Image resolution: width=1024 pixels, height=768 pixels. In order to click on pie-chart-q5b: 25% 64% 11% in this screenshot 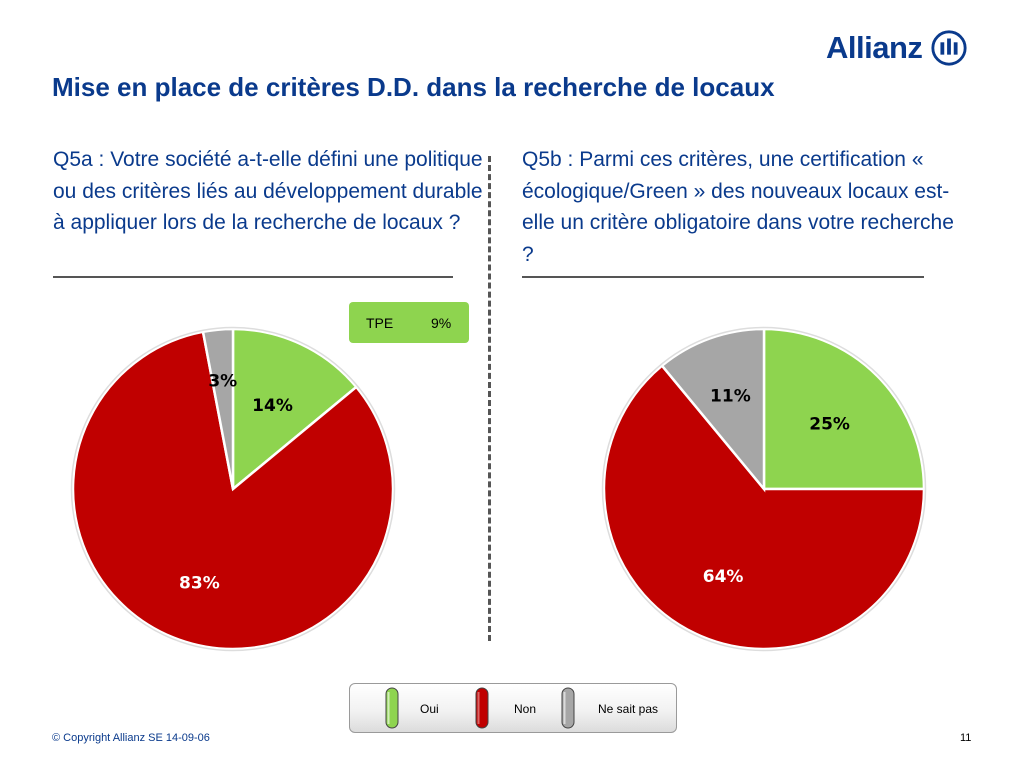, I will do `click(764, 489)`.